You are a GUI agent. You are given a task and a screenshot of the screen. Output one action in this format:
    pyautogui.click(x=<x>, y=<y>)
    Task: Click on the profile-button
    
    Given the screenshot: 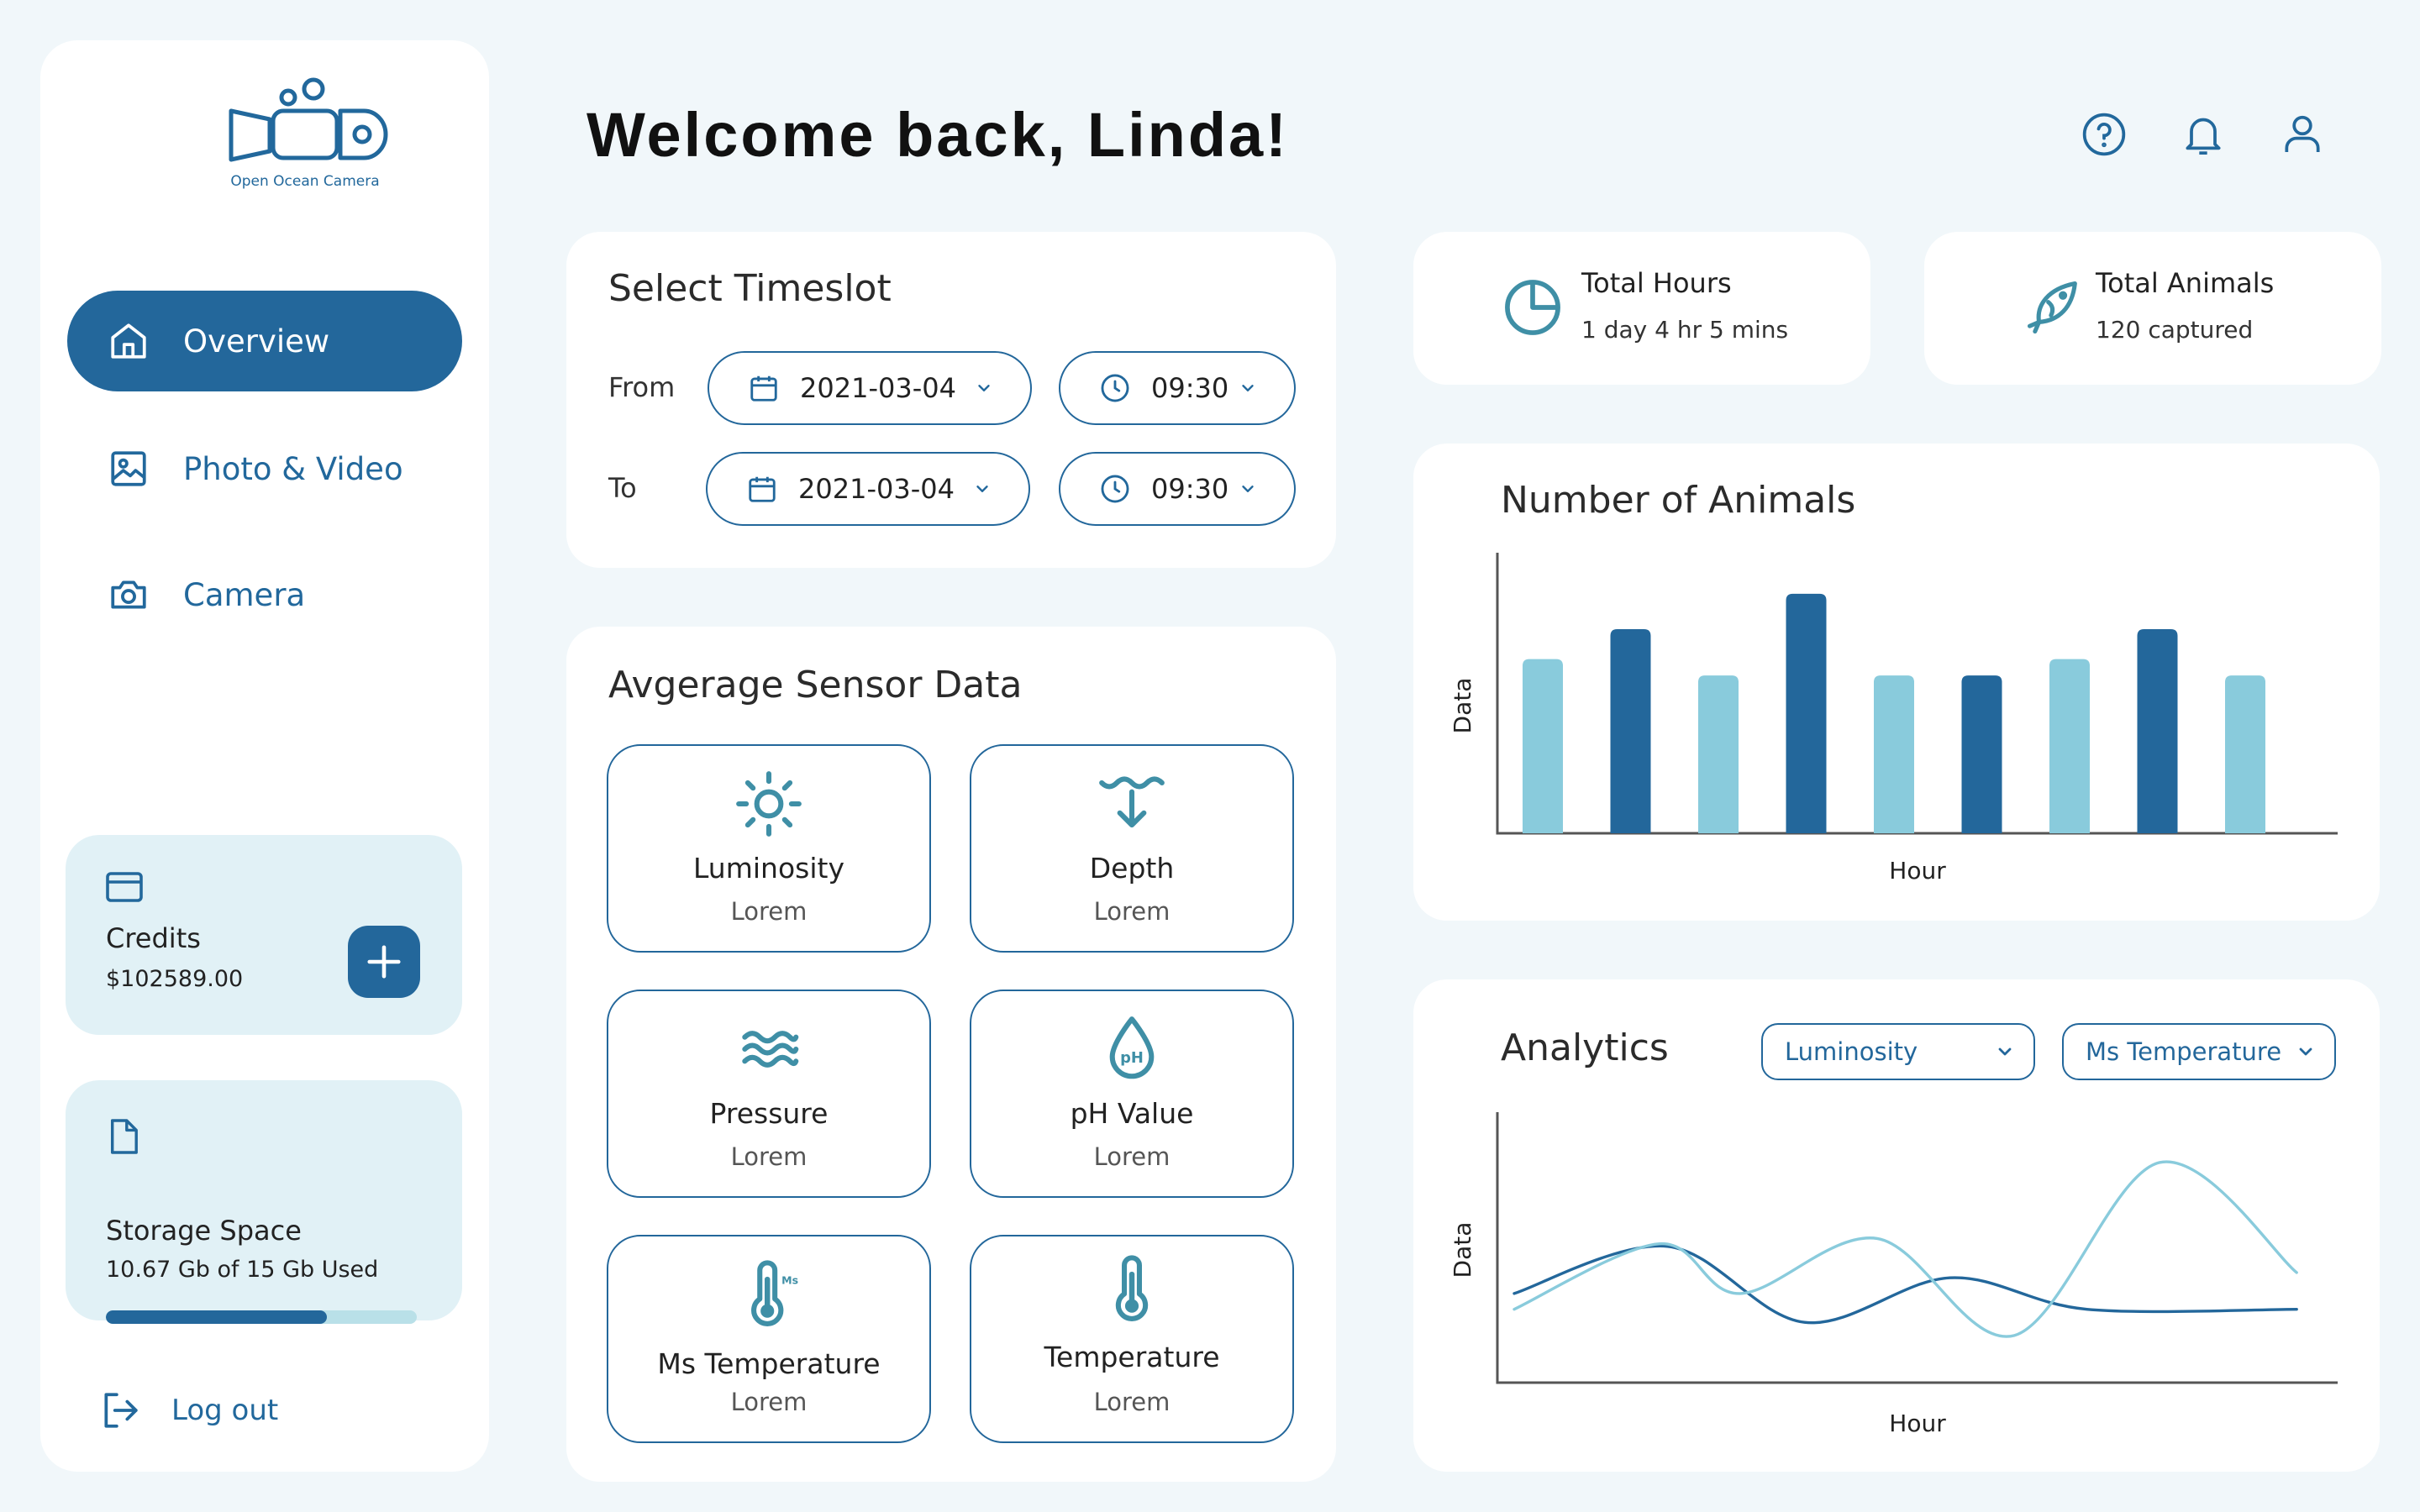 What is the action you would take?
    pyautogui.click(x=2302, y=134)
    